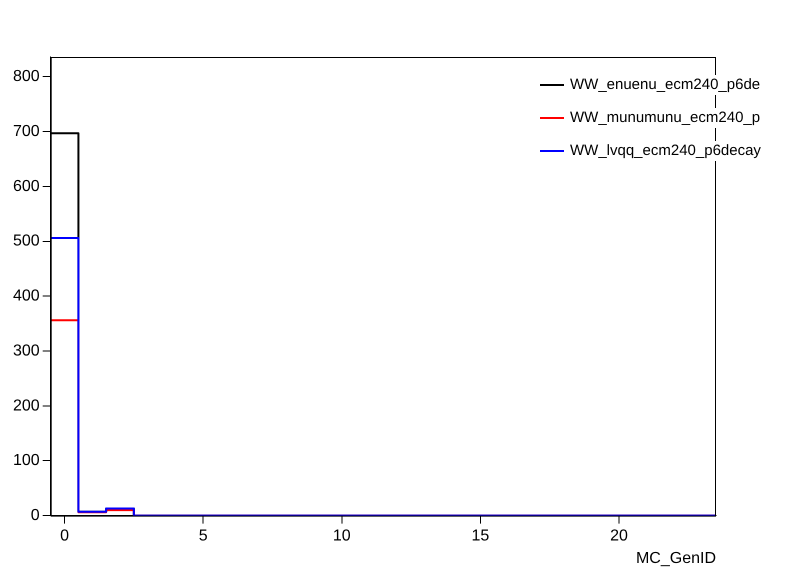 Image resolution: width=796 pixels, height=572 pixels. Describe the element at coordinates (26, 186) in the screenshot. I see `y-tick-label: 600` at that location.